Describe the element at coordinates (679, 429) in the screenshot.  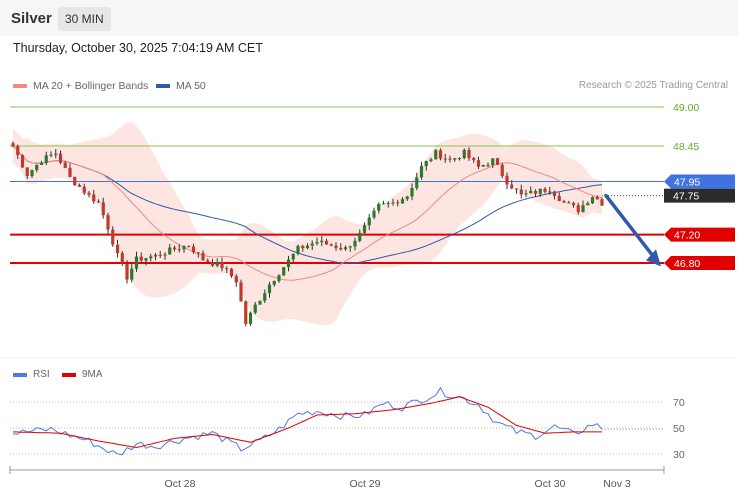
I see `rsi-tick-label: 50` at that location.